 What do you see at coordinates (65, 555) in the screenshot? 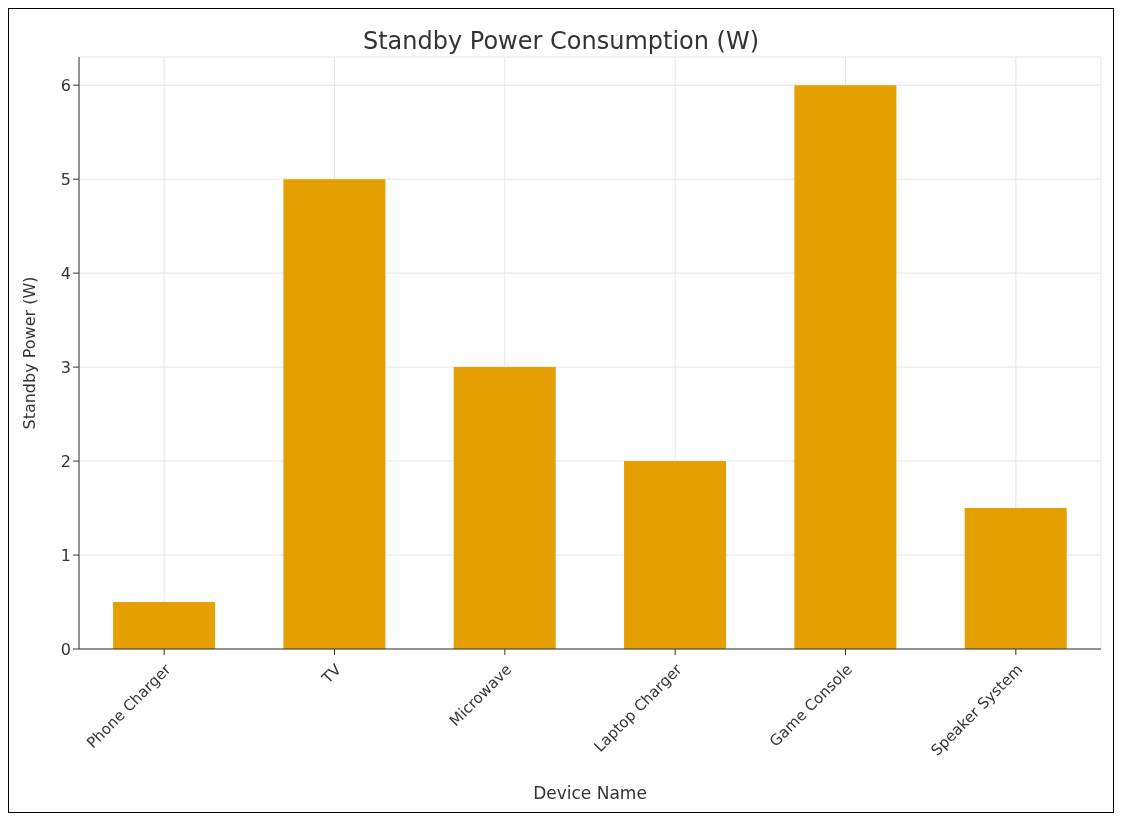
I see `y-tick-label: 1` at bounding box center [65, 555].